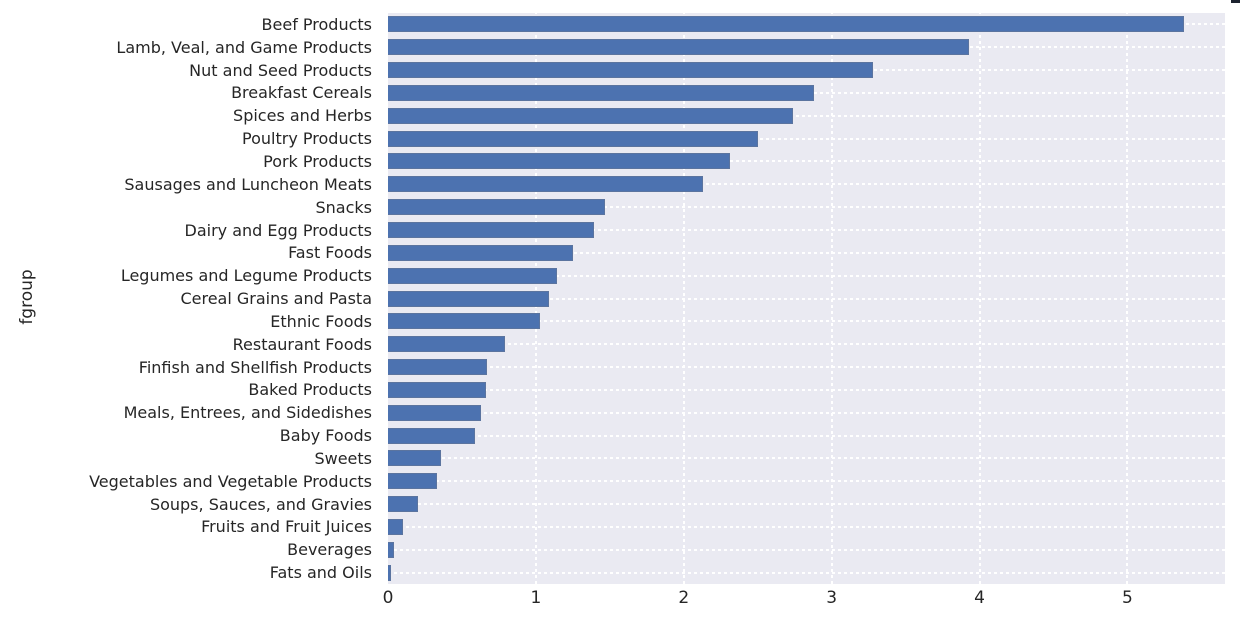  What do you see at coordinates (302, 116) in the screenshot?
I see `category-label: Spices and Herbs` at bounding box center [302, 116].